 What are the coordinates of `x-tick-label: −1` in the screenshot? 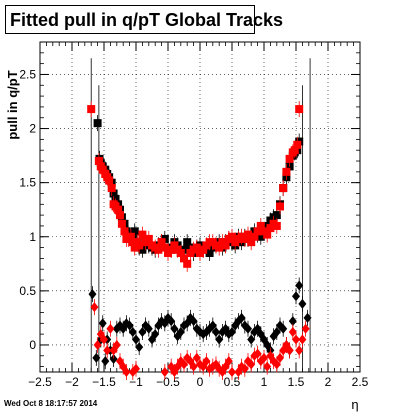 It's located at (136, 382).